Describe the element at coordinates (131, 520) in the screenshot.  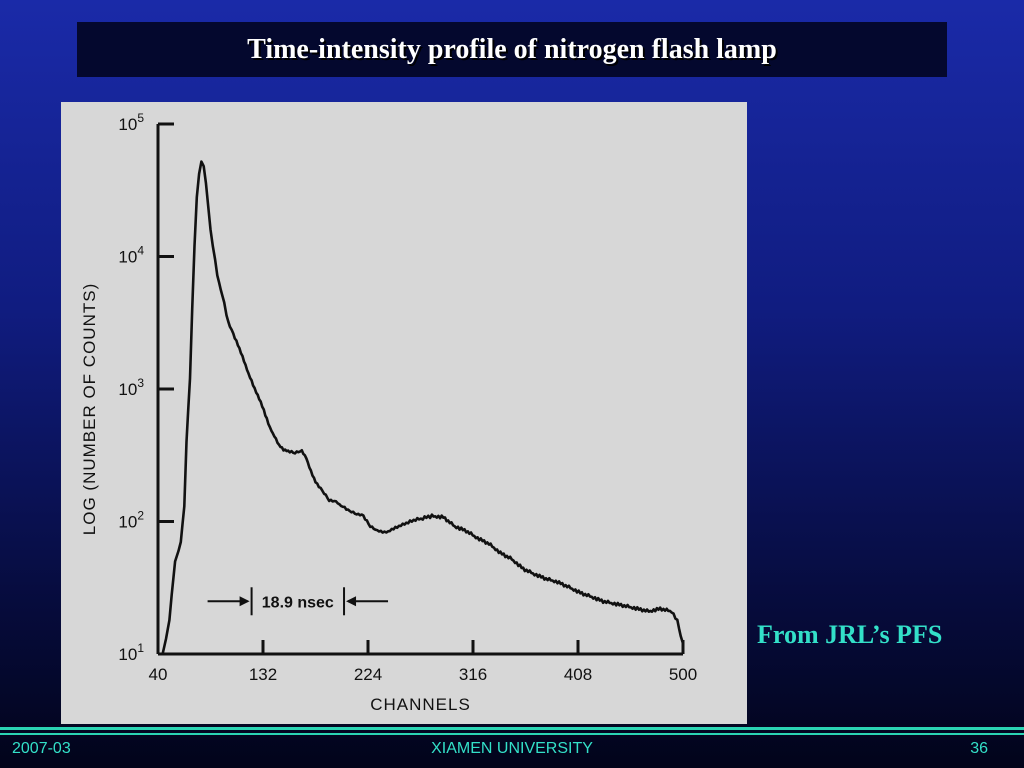
I see `y-tick-label: 10²` at that location.